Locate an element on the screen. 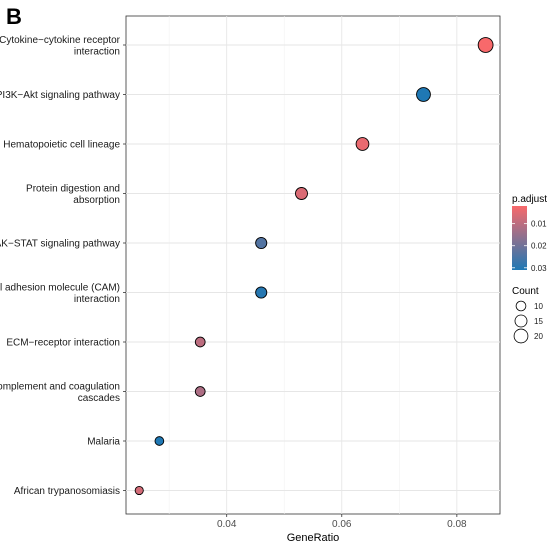 Image resolution: width=550 pixels, height=547 pixels. count-legend-label: 15 is located at coordinates (538, 321).